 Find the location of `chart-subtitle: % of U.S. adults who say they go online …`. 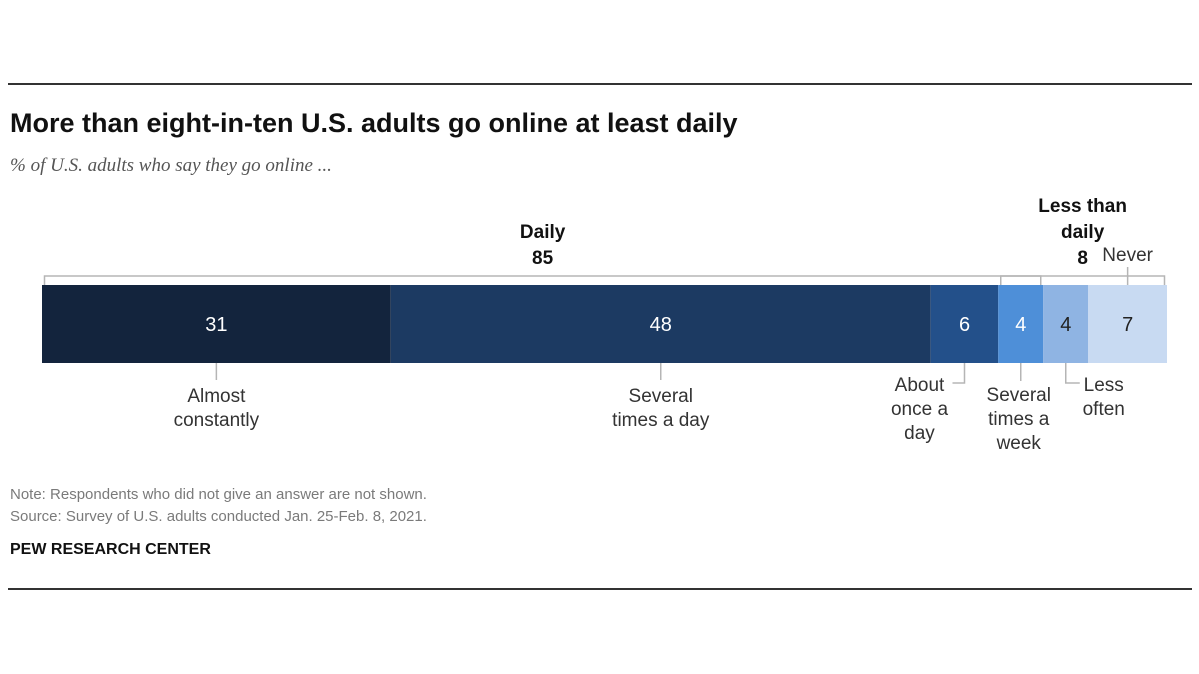

chart-subtitle: % of U.S. adults who say they go online … is located at coordinates (171, 165).